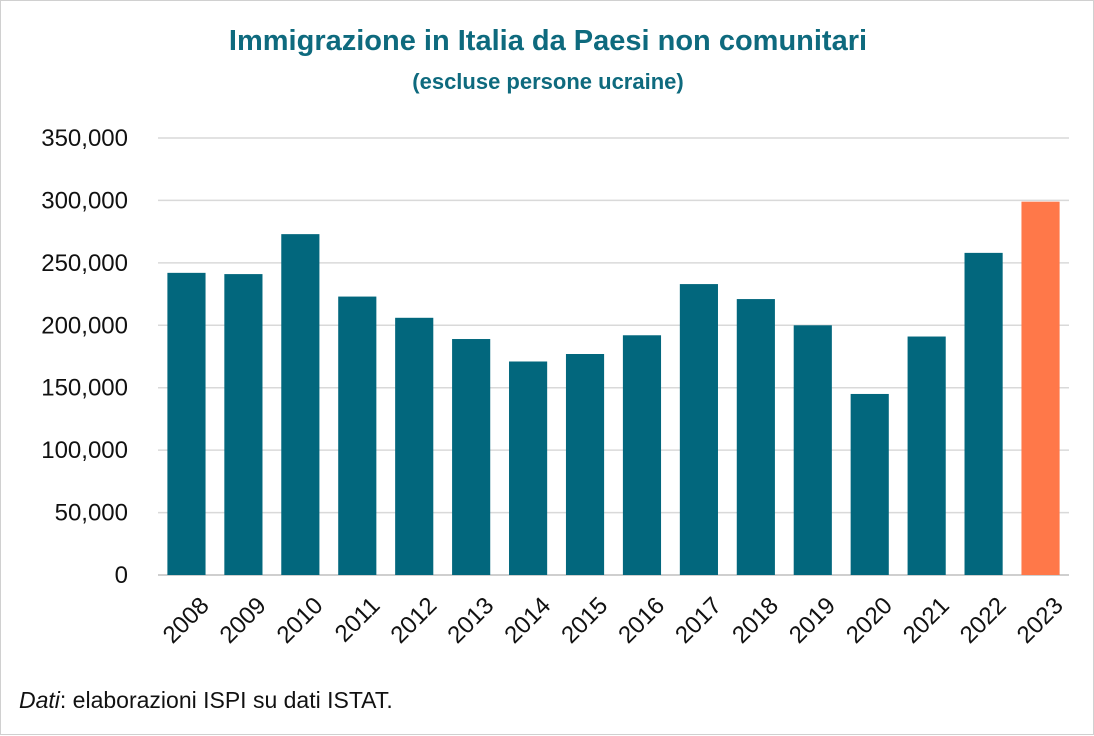  What do you see at coordinates (39, 700) in the screenshot?
I see `source-label: Dati` at bounding box center [39, 700].